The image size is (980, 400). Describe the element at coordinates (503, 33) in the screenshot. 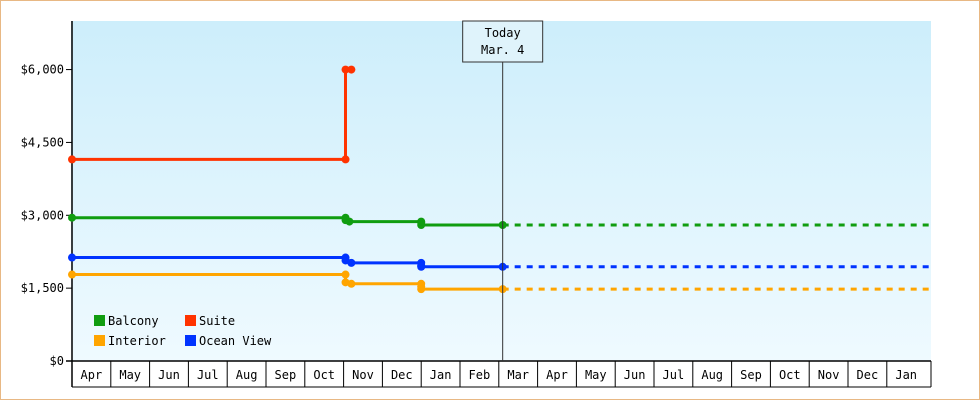

I see `today-label: Today` at that location.